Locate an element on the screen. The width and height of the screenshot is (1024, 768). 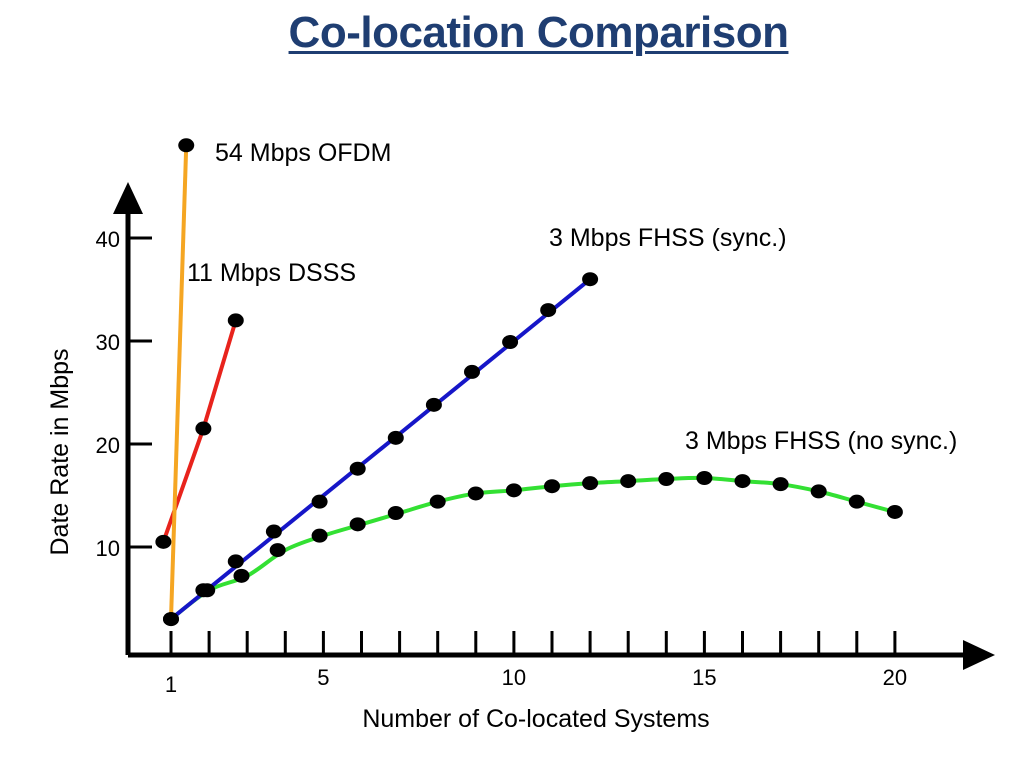
chart-title: Co-location Comparison is located at coordinates (538, 32).